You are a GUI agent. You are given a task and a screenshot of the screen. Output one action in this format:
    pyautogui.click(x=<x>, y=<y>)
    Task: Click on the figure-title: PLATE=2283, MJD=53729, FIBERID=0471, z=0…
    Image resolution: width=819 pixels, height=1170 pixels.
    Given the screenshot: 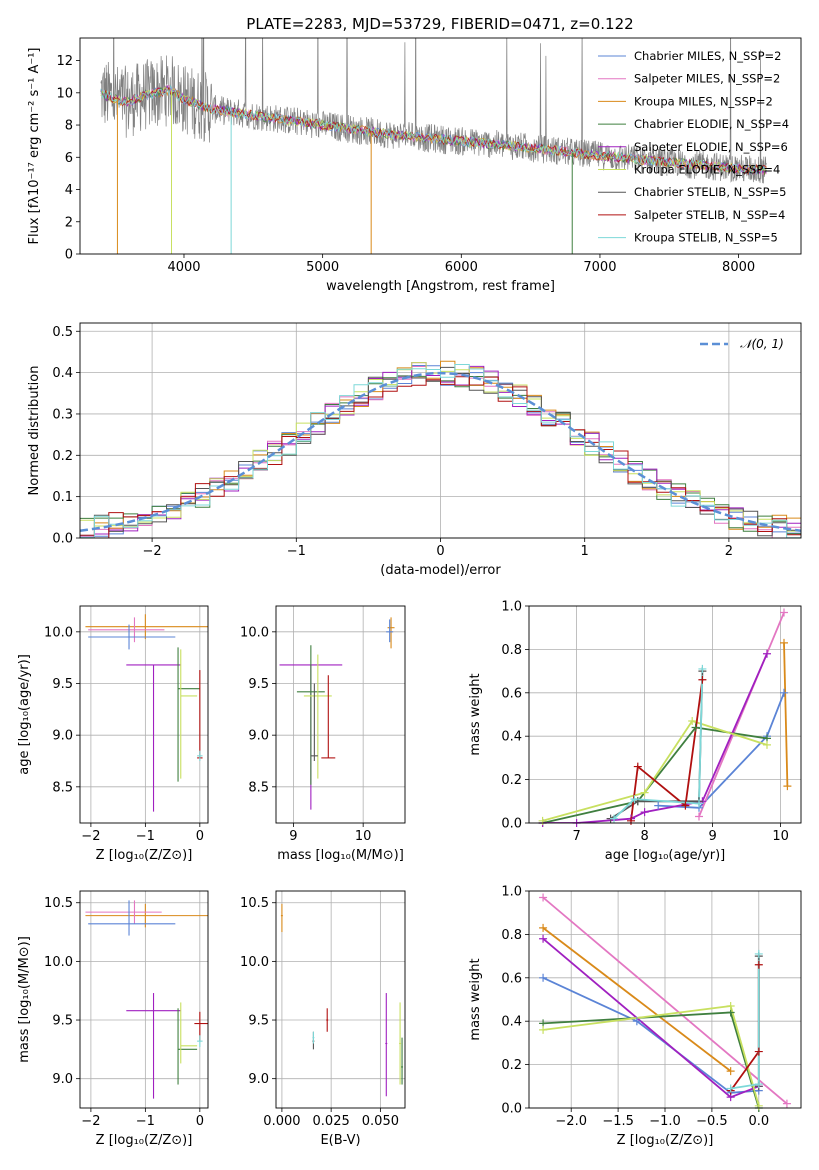 What is the action you would take?
    pyautogui.click(x=439, y=24)
    